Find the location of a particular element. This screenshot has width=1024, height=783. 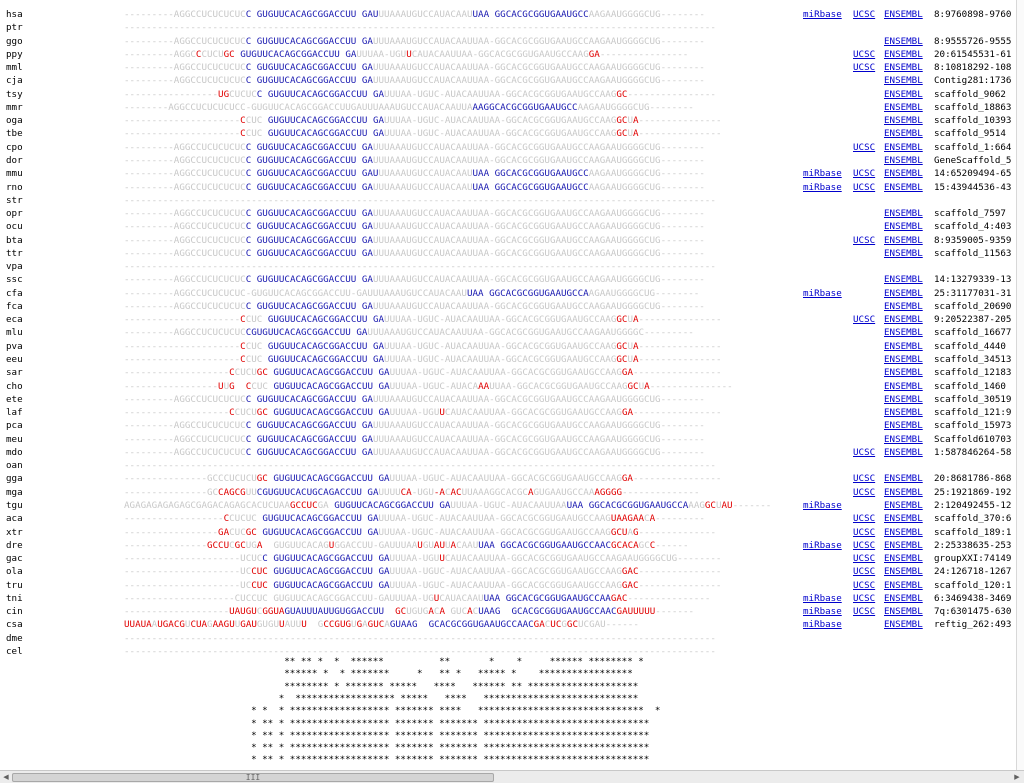

scrollbar-thumb: III is located at coordinates (253, 777).